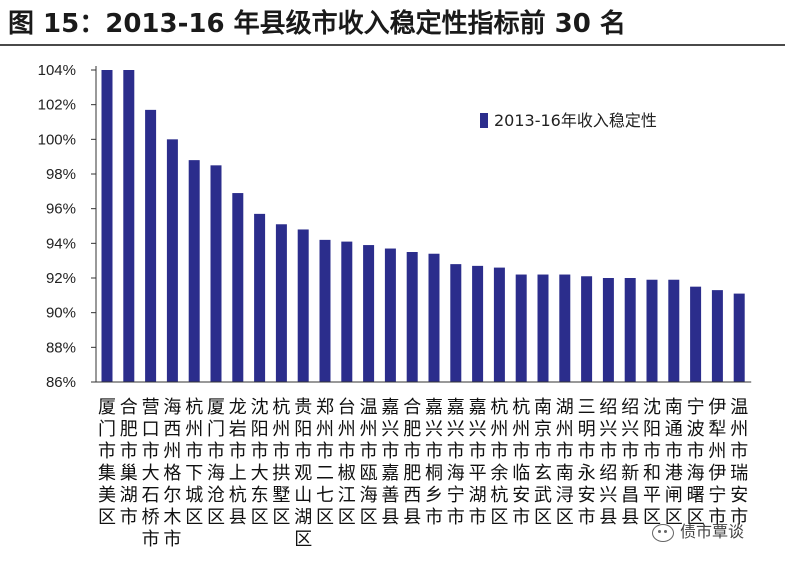 The width and height of the screenshot is (785, 562). I want to click on legend-label: 2013-16年收入稳定性, so click(575, 120).